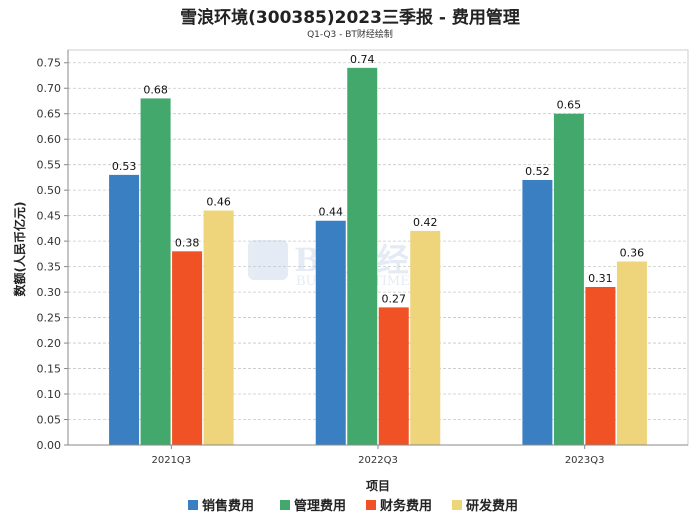 This screenshot has width=700, height=524. What do you see at coordinates (350, 35) in the screenshot?
I see `chart-subtitle: Q1-Q3 - BT财经绘制` at bounding box center [350, 35].